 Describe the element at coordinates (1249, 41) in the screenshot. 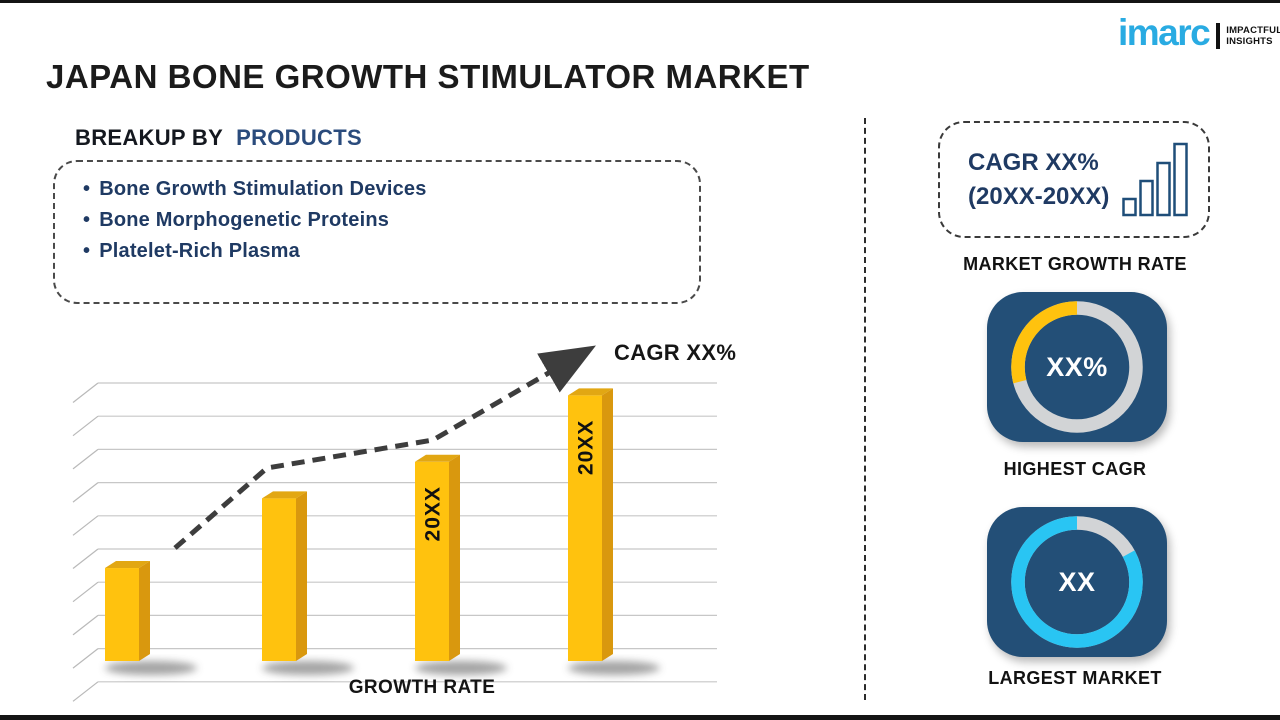

I see `logo-tagline-line2: INSIGHTS` at that location.